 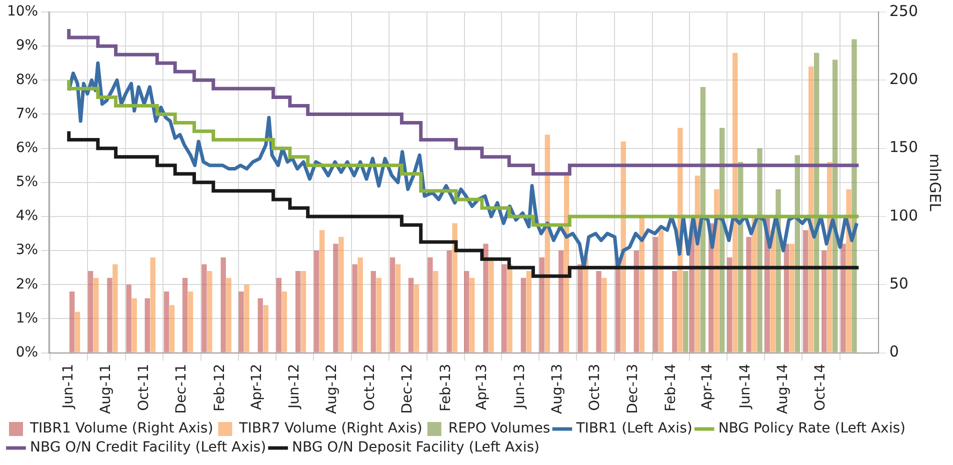 I want to click on legend-label: NBG O/N Credit Facility (Left Axis), so click(x=148, y=448).